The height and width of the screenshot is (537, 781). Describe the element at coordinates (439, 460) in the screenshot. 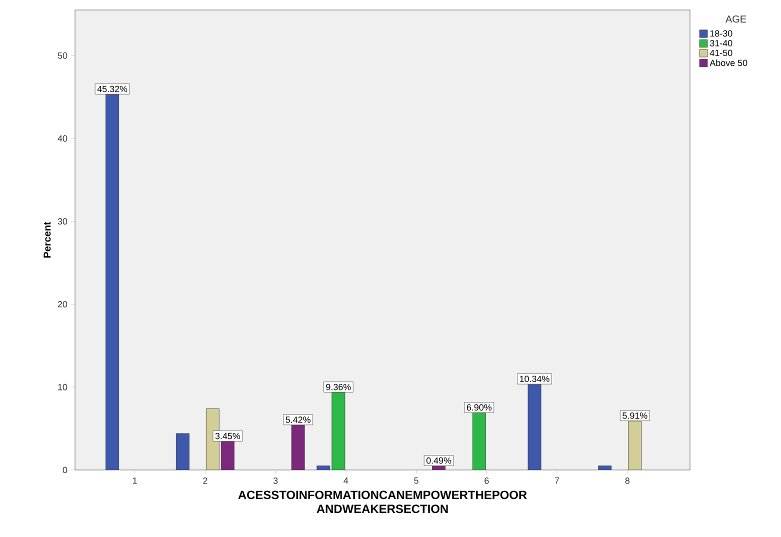

I see `data-label: 0.49%` at that location.